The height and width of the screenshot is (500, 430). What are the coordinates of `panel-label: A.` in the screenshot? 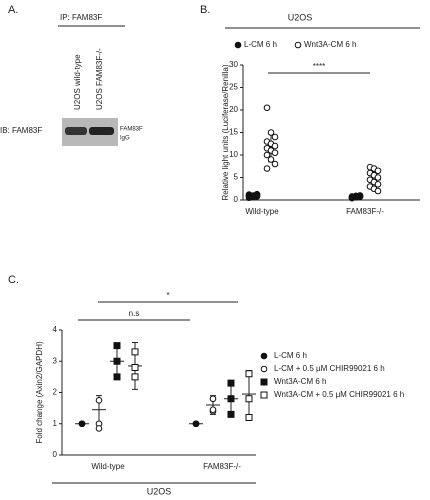 It's located at (13, 10).